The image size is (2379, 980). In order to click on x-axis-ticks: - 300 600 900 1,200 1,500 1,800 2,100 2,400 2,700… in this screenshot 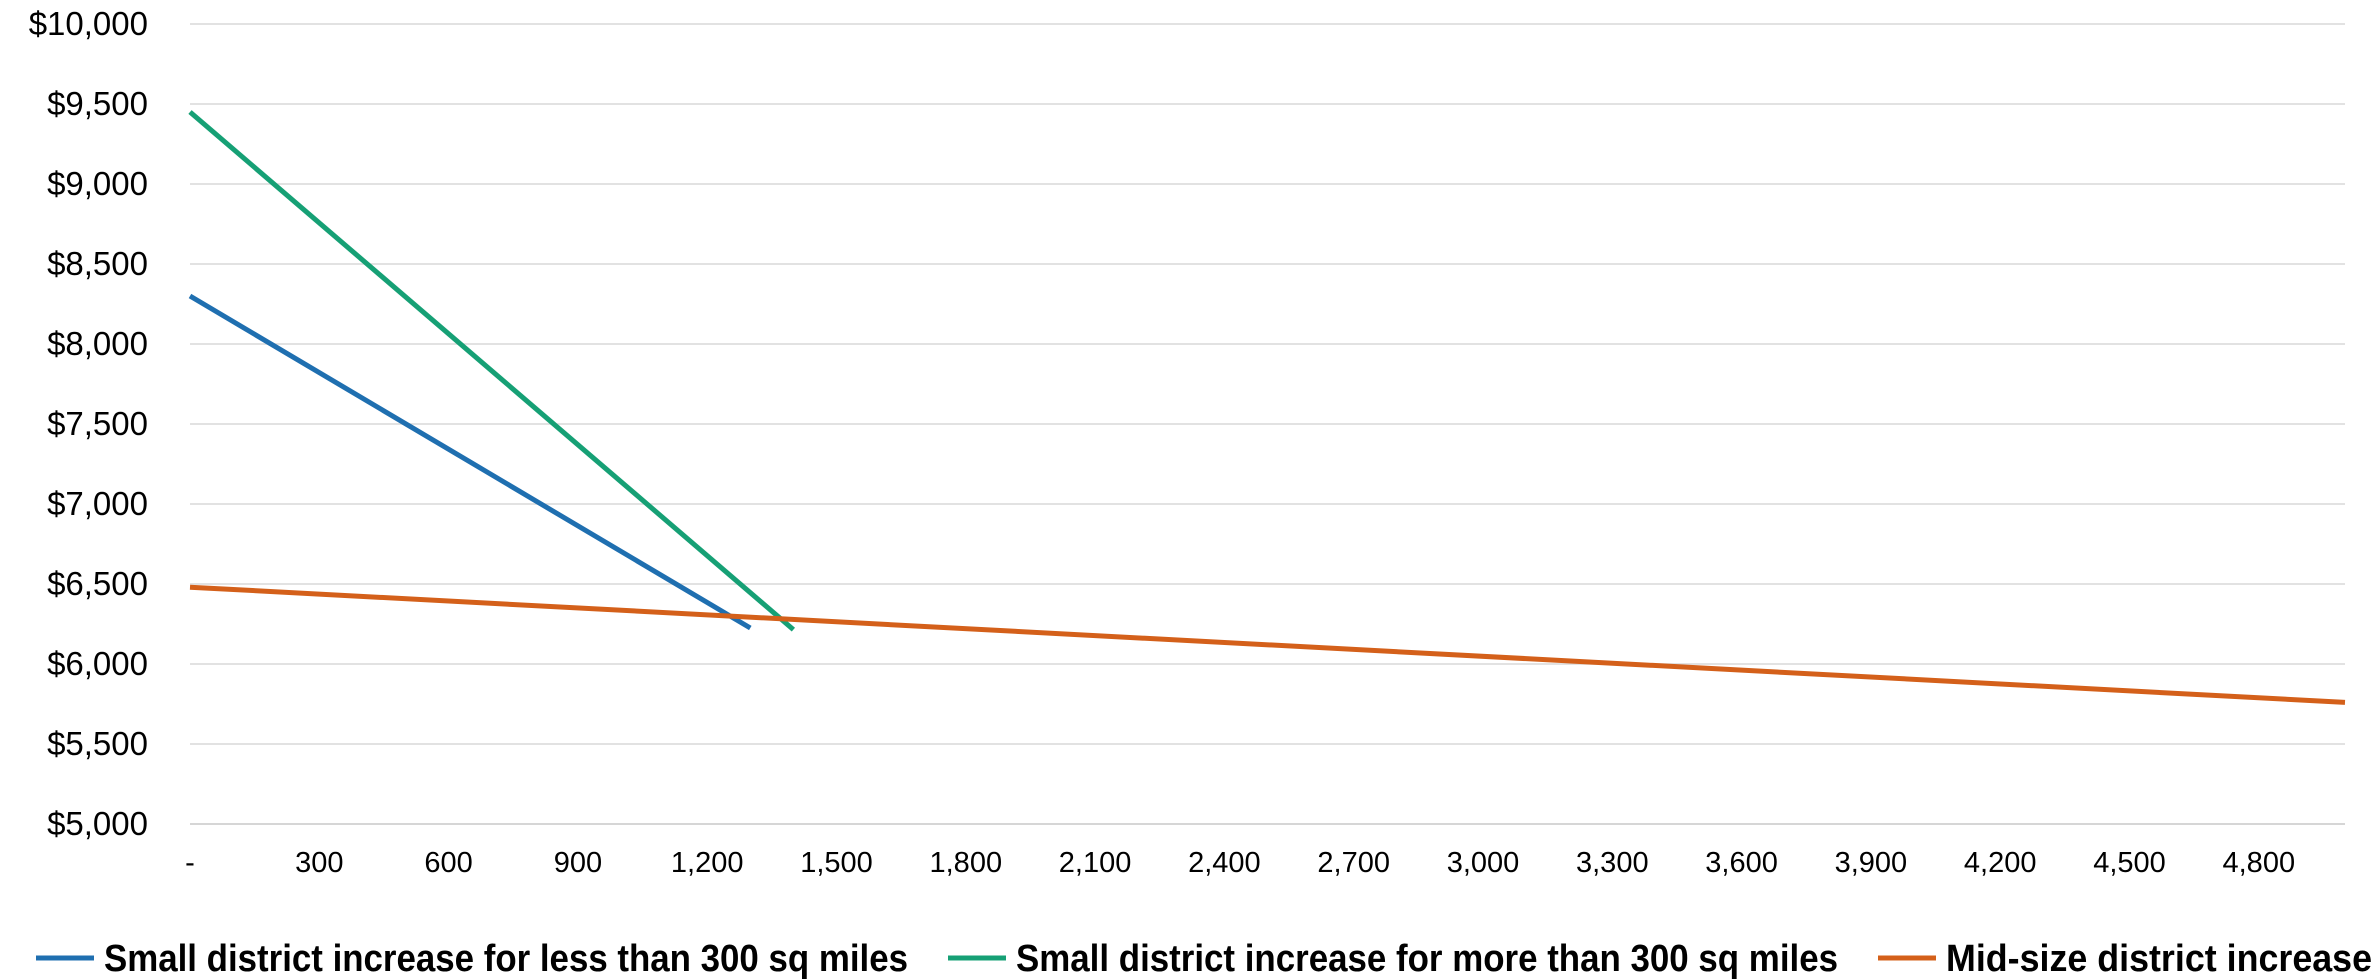, I will do `click(1240, 863)`.